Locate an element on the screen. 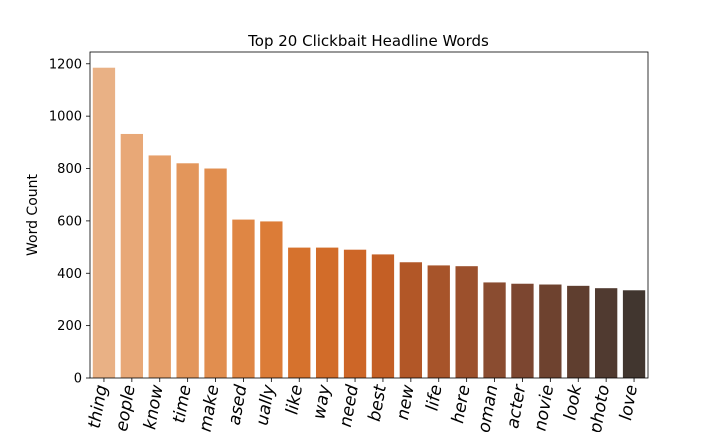 This screenshot has width=720, height=437. x-tick-label: way is located at coordinates (322, 401).